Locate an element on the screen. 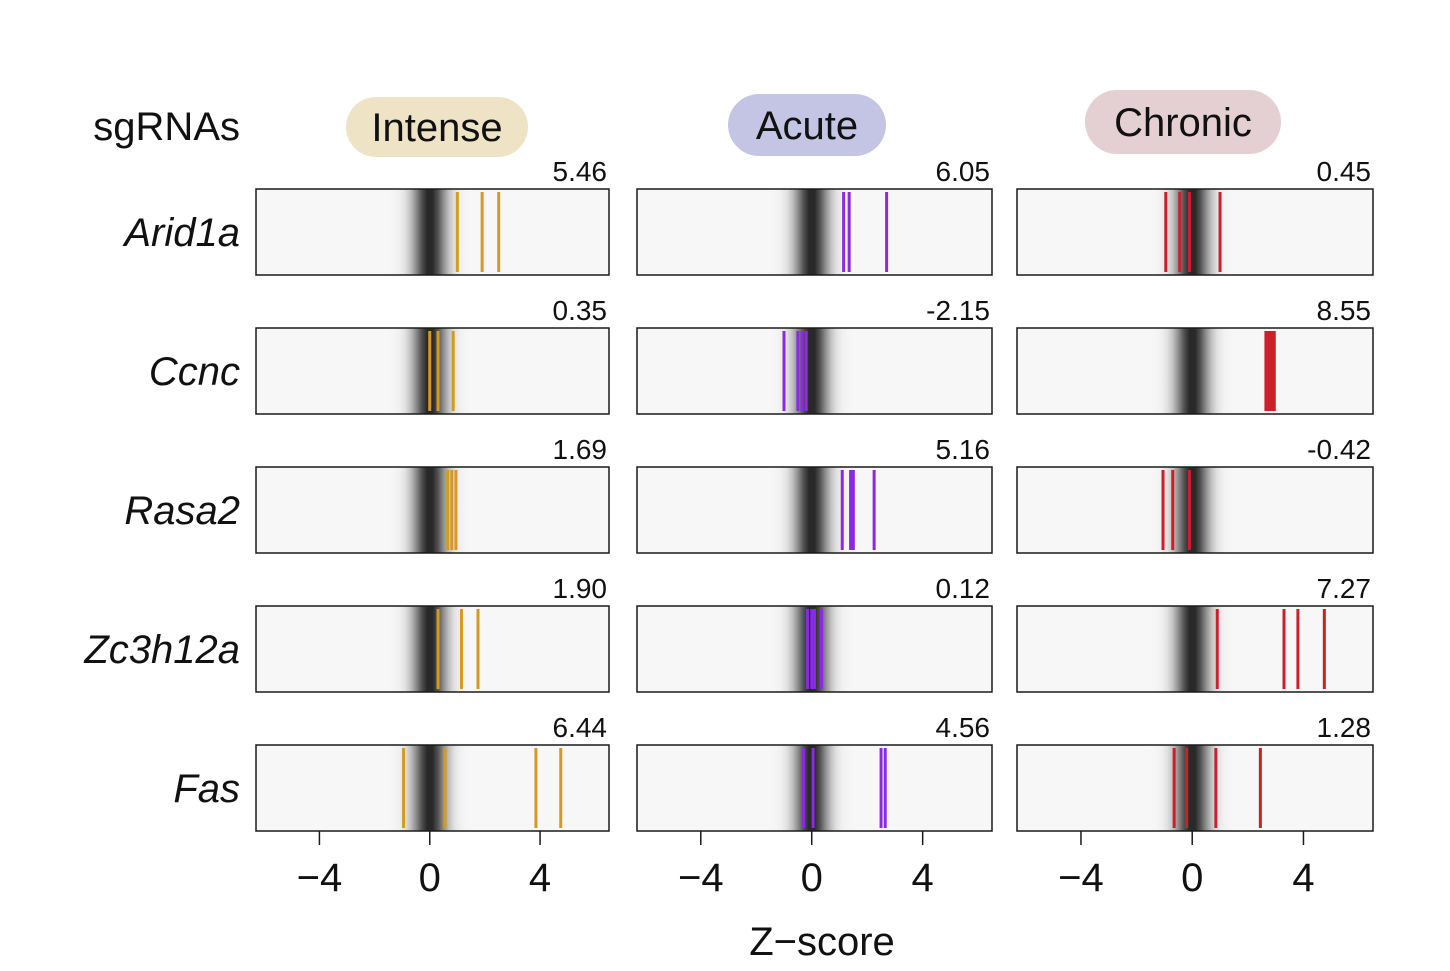 Image resolution: width=1450 pixels, height=971 pixels. strip-panel: 0.45 is located at coordinates (1195, 216).